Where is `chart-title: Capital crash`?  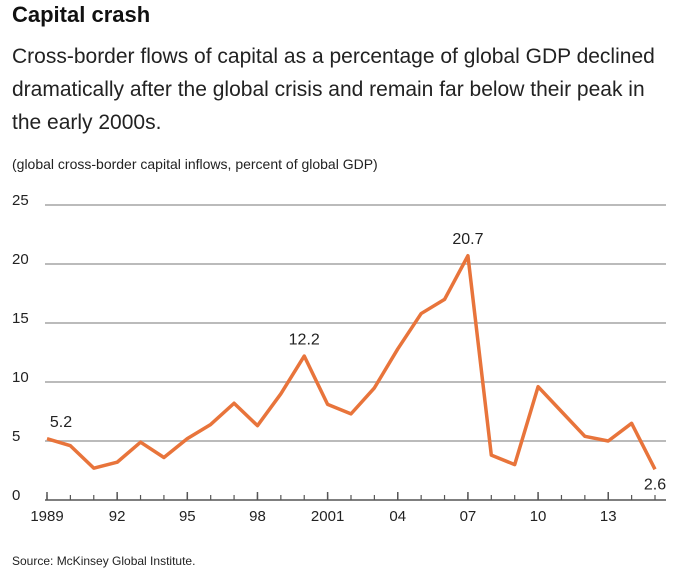 chart-title: Capital crash is located at coordinates (81, 14).